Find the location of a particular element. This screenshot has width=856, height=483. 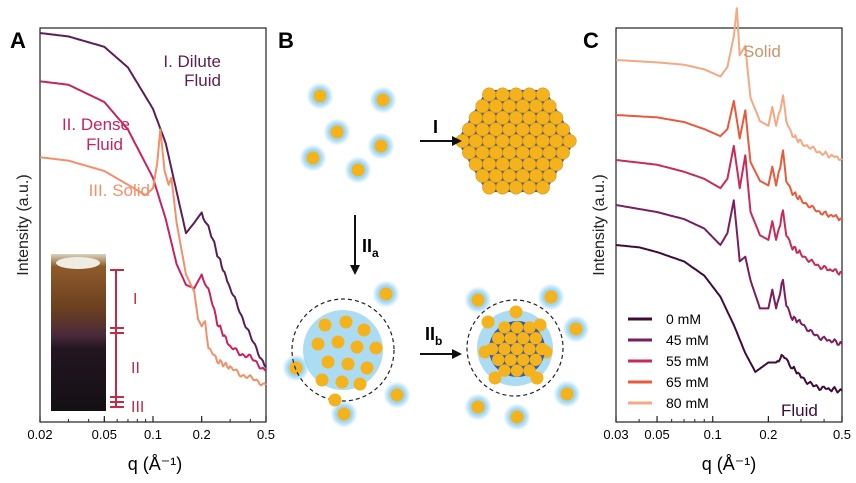

label-dense-fluid-line1: II. Dense is located at coordinates (96, 124).